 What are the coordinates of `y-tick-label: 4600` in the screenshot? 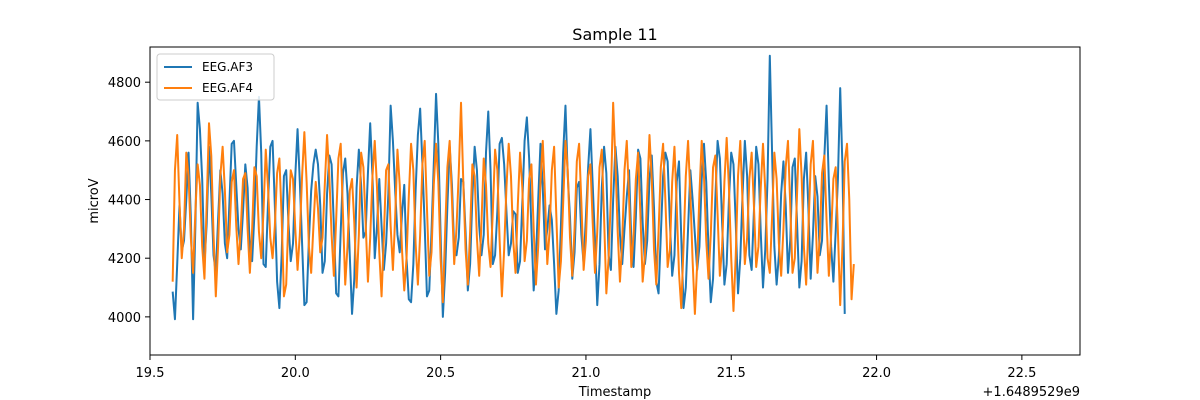 It's located at (124, 142).